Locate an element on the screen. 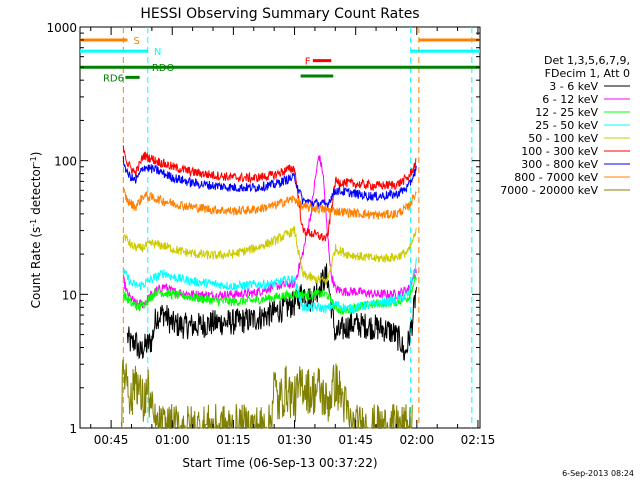 The width and height of the screenshot is (640, 480). x-tick-label: 02:15 is located at coordinates (478, 440).